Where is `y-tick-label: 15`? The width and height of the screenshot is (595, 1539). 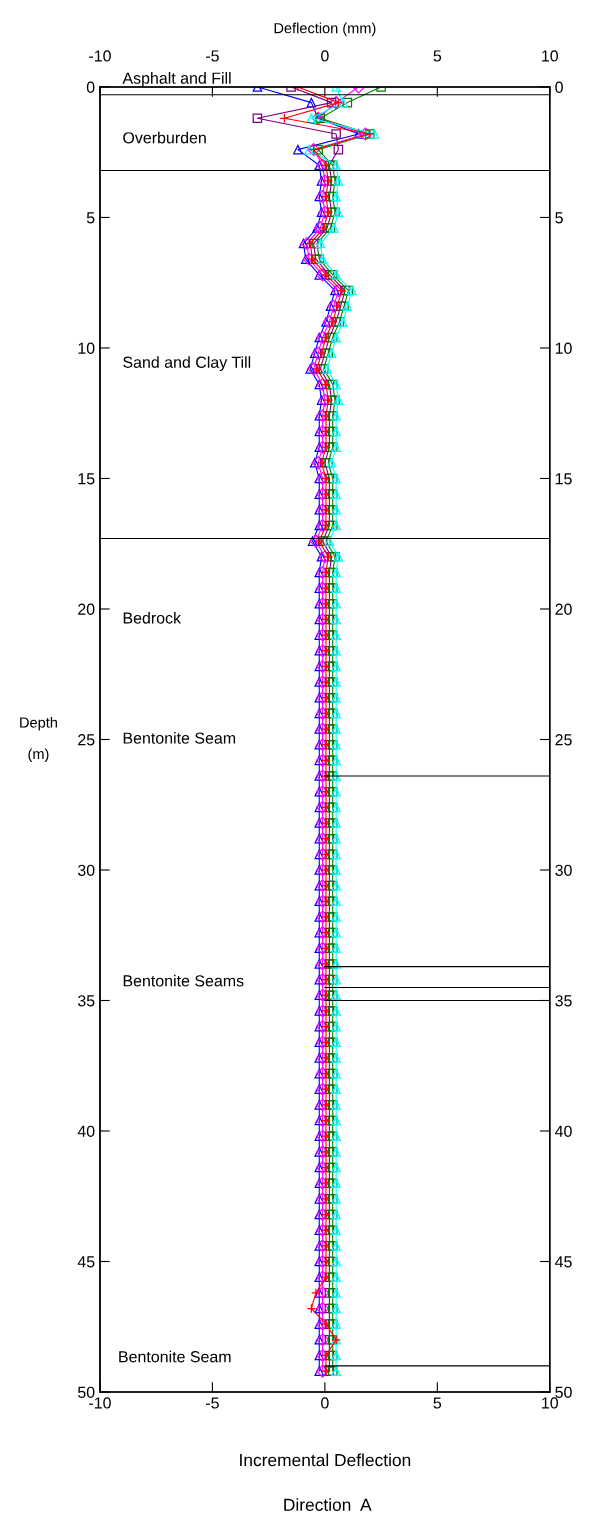 y-tick-label: 15 is located at coordinates (86, 479).